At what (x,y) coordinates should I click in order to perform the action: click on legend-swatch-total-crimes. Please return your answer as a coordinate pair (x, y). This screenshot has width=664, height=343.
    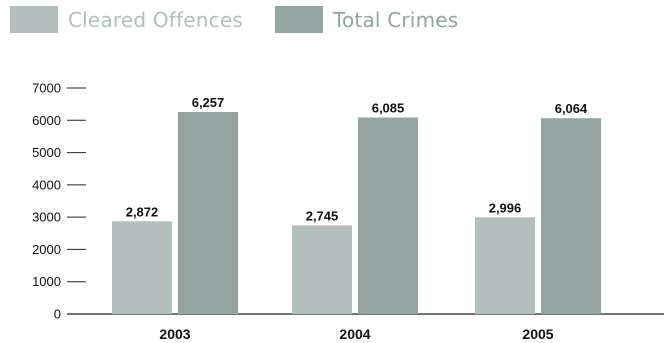
    Looking at the image, I should click on (298, 19).